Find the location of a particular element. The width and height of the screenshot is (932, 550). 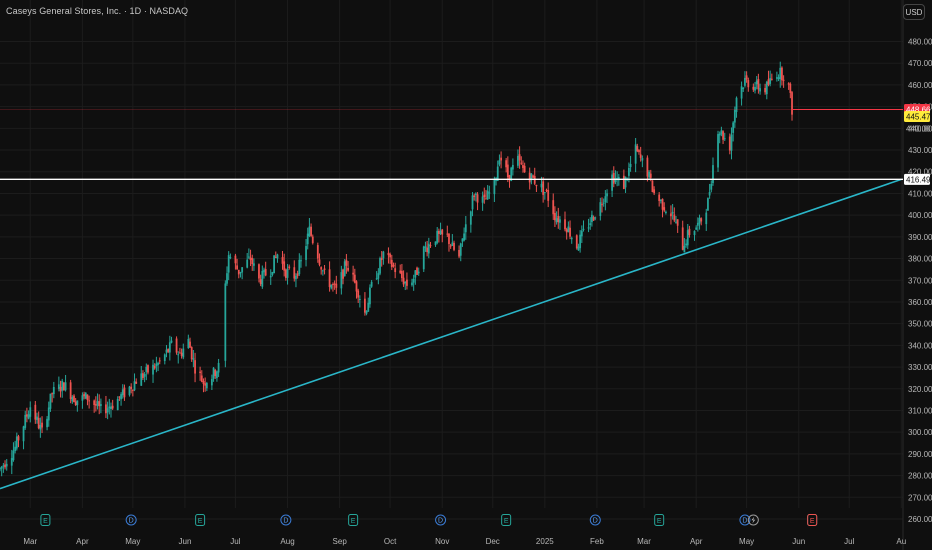

y-tick-label: 480.00 is located at coordinates (920, 42).